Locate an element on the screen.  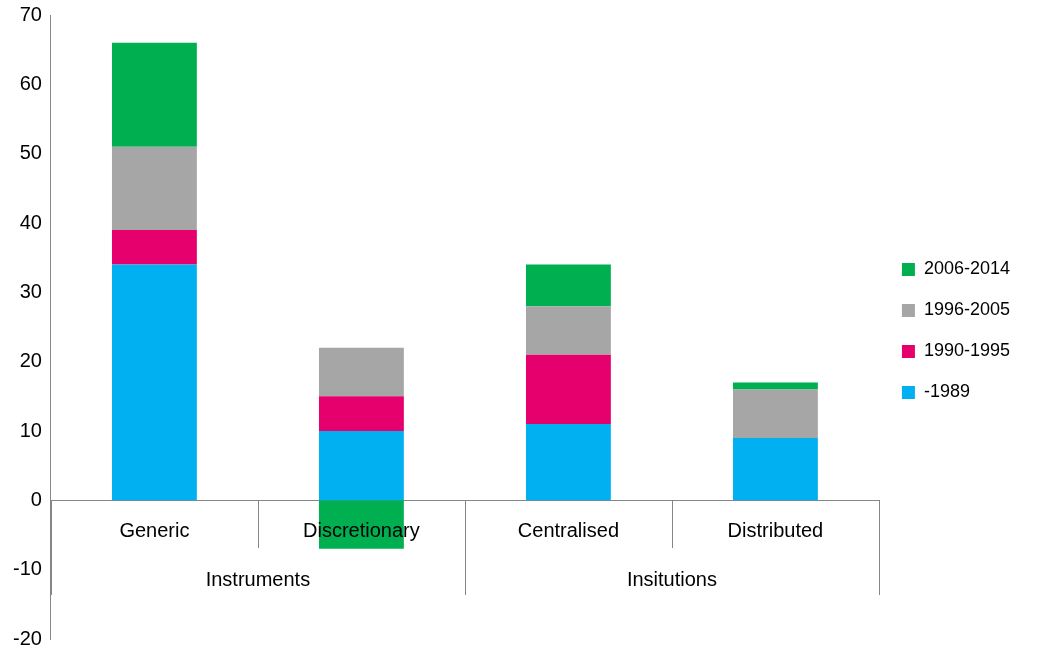
y-tick-label: 60 is located at coordinates (30, 82).